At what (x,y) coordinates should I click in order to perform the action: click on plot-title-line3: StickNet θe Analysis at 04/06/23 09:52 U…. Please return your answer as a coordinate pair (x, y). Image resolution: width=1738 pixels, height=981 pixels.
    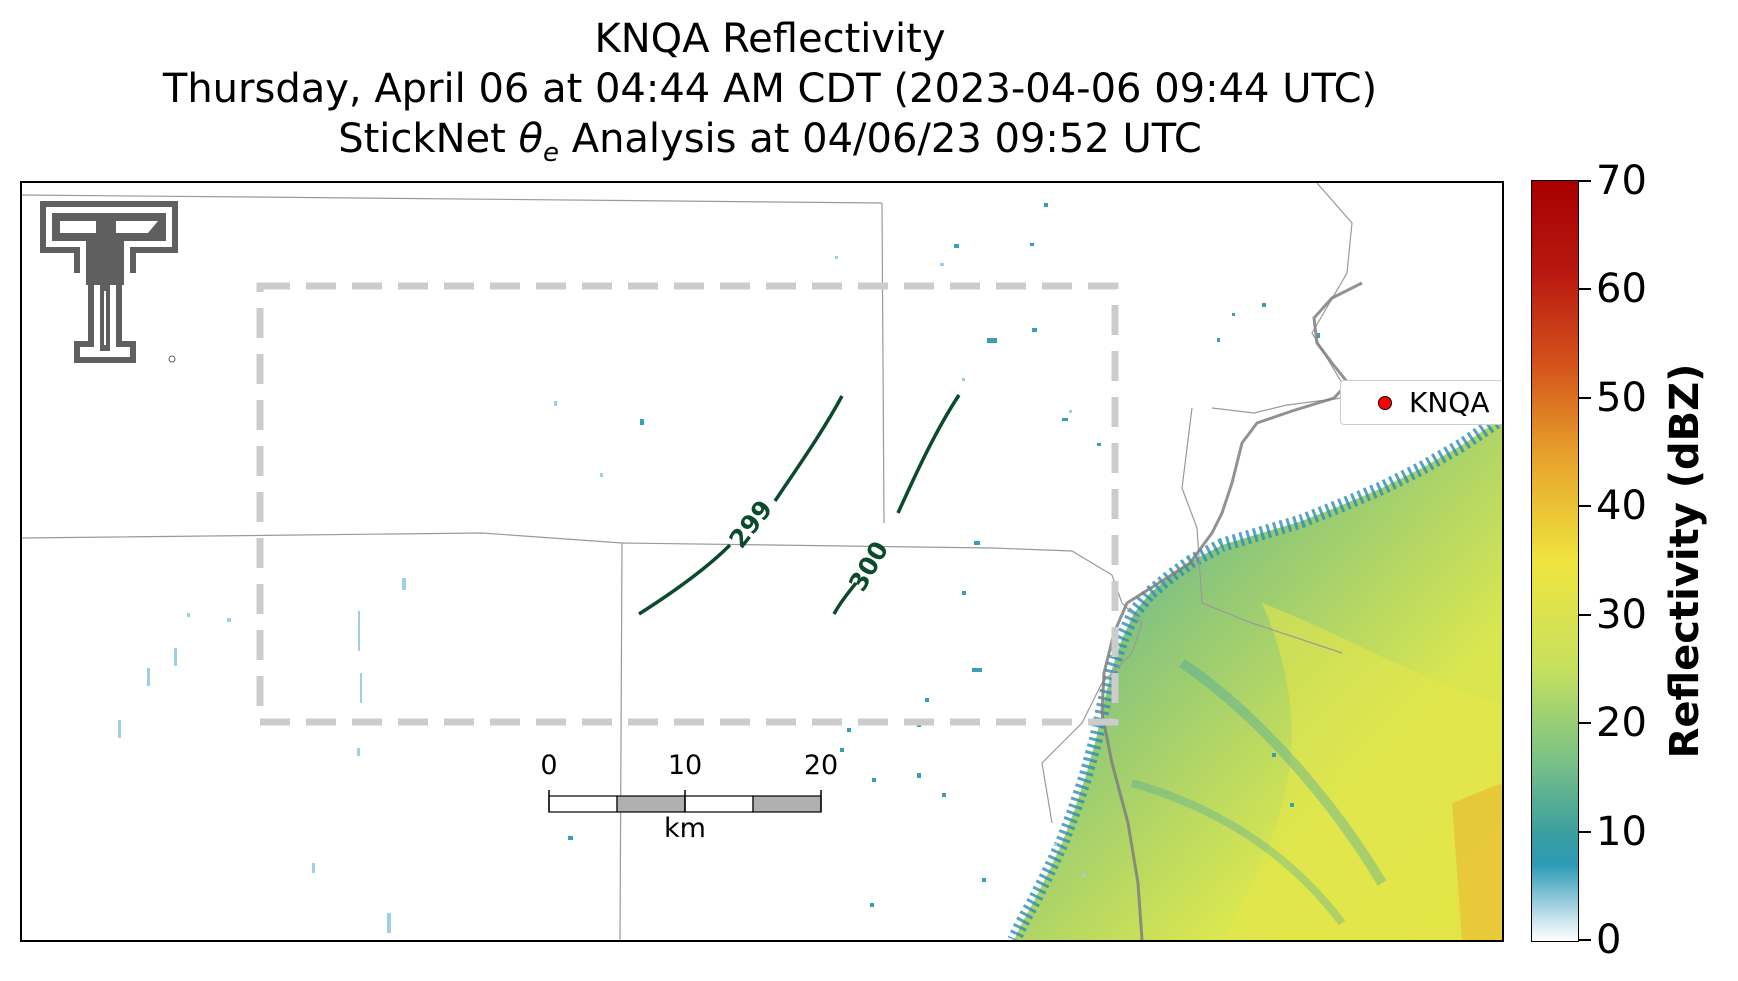
    Looking at the image, I should click on (770, 146).